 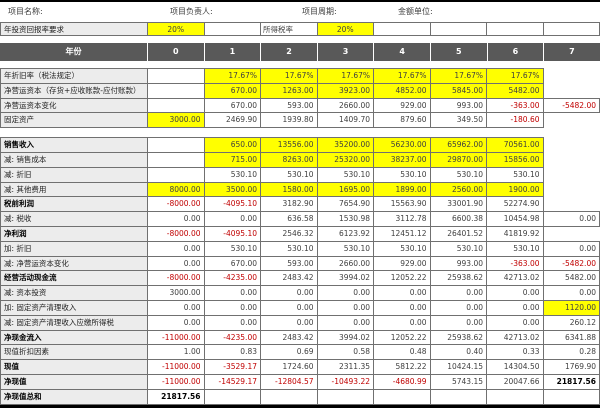 I want to click on cell: 2660.00, so click(x=345, y=105).